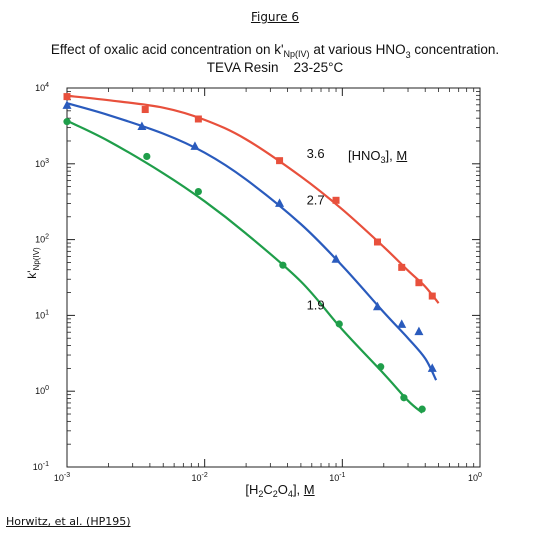 The image size is (550, 550). Describe the element at coordinates (316, 304) in the screenshot. I see `curve-label-1.9: 1.9` at that location.